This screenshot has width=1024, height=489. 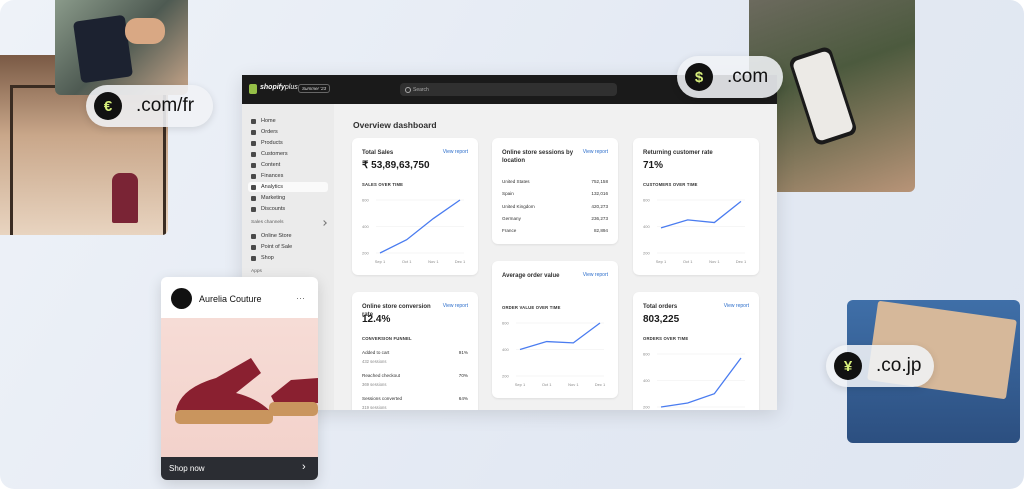 I want to click on menu: ···, so click(x=300, y=298).